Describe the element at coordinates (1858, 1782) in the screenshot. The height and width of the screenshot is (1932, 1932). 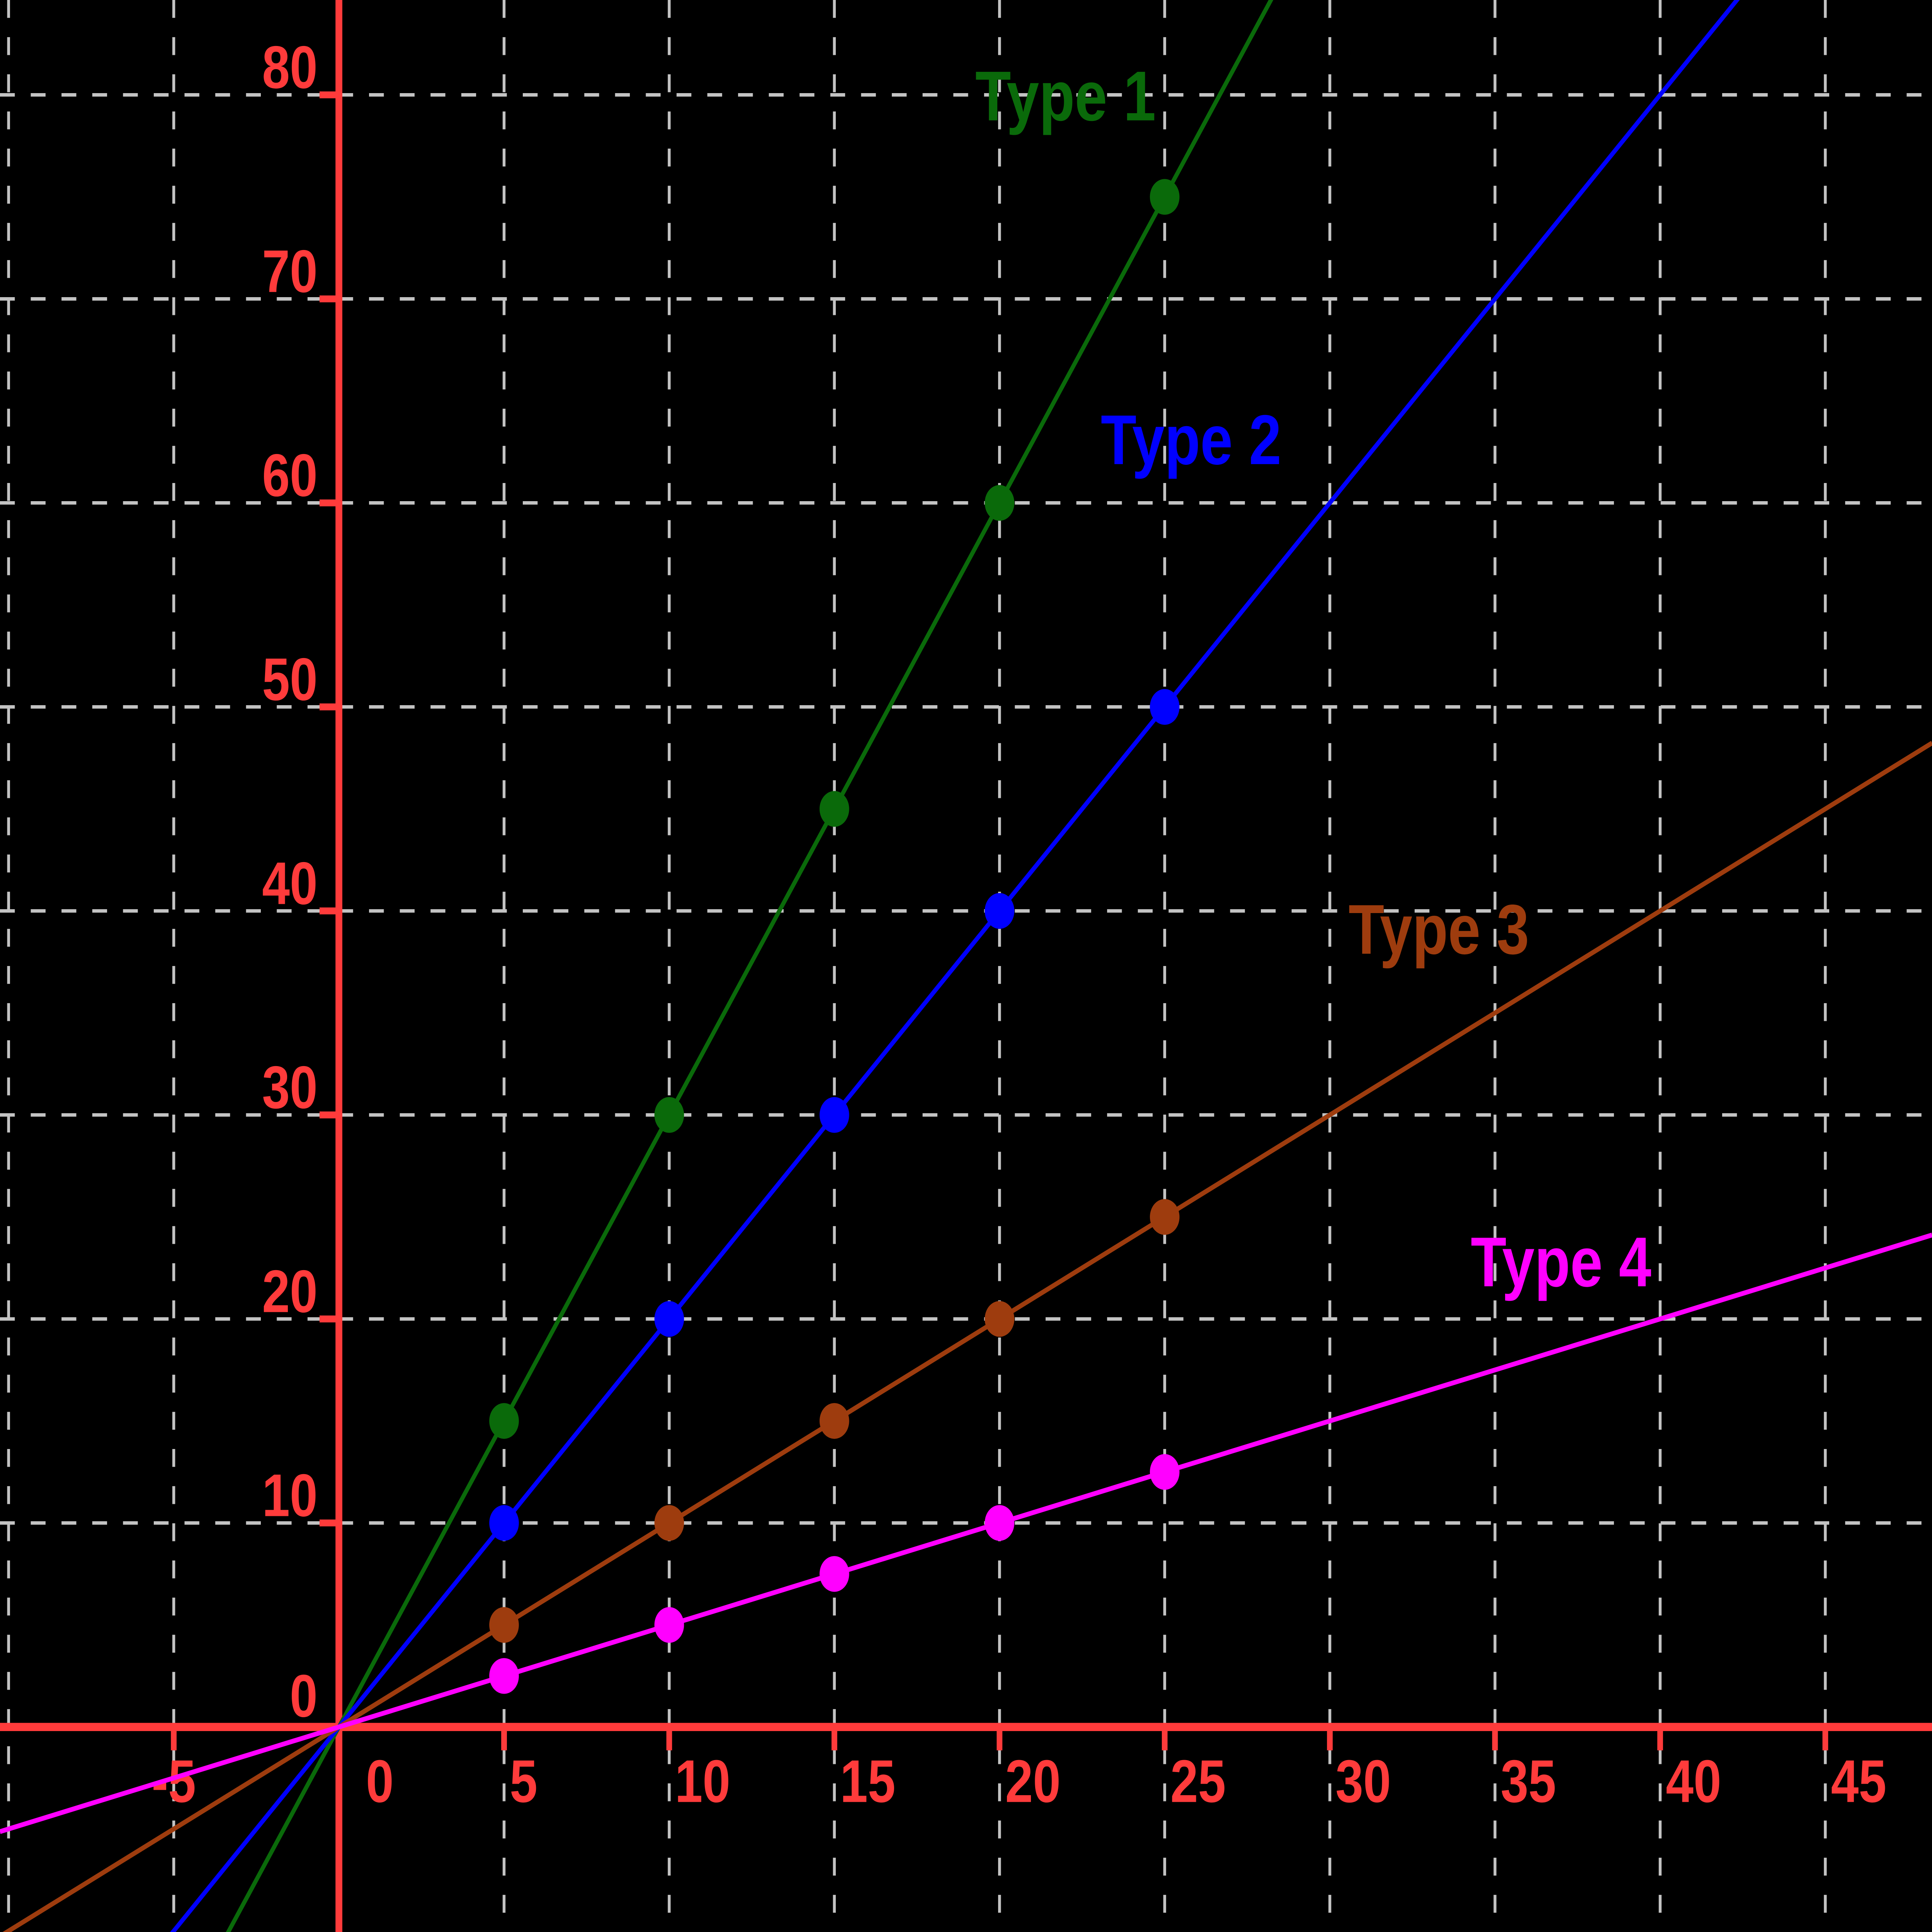
I see `x-tick-label: 45` at that location.